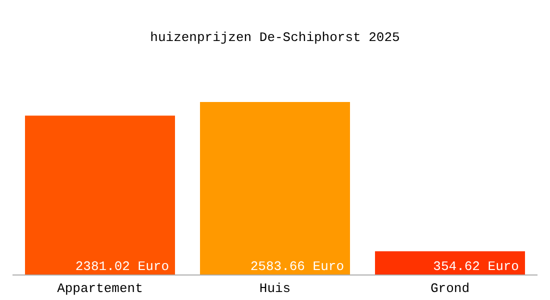 The image size is (550, 300). Describe the element at coordinates (275, 37) in the screenshot. I see `chart-title: huizenprijzen De-Schiphorst 2025` at that location.